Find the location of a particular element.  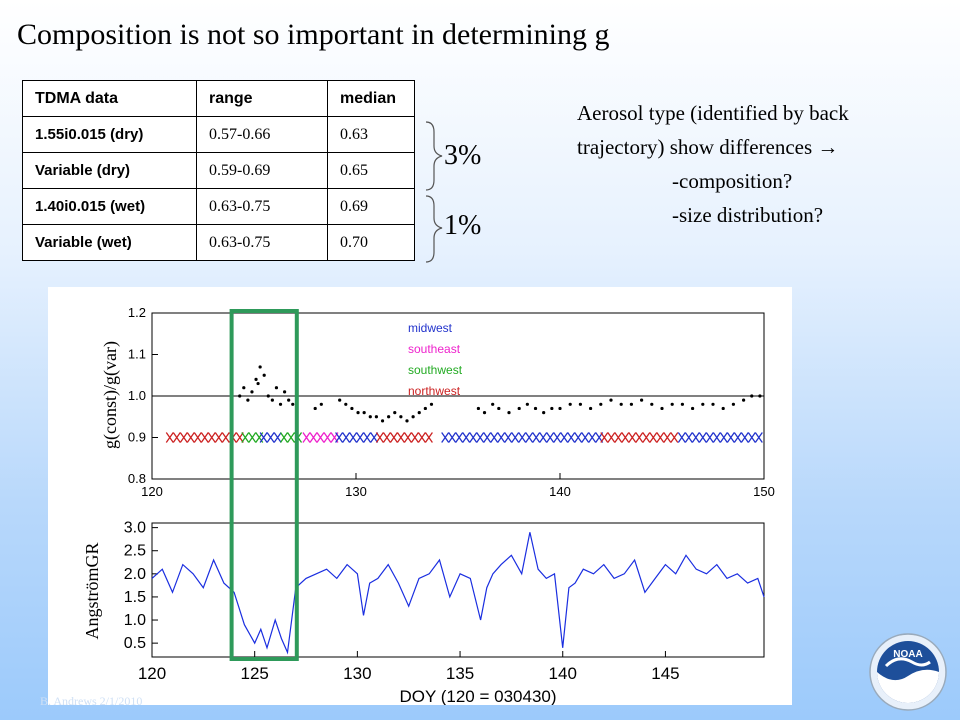

x-tick-label: 135 is located at coordinates (460, 673).